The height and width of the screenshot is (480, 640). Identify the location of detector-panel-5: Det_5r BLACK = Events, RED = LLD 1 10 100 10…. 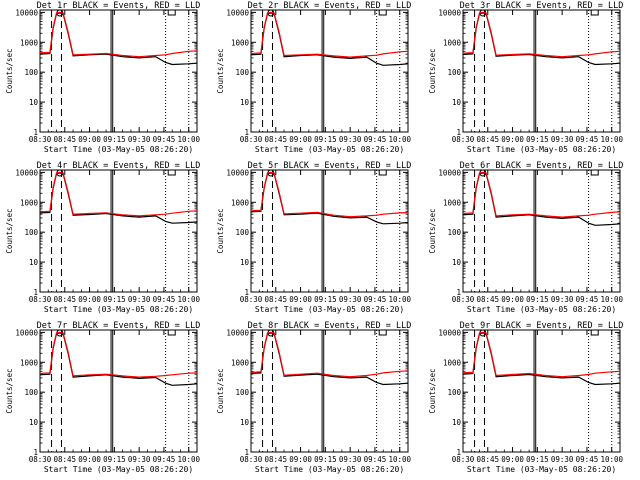
(314, 237).